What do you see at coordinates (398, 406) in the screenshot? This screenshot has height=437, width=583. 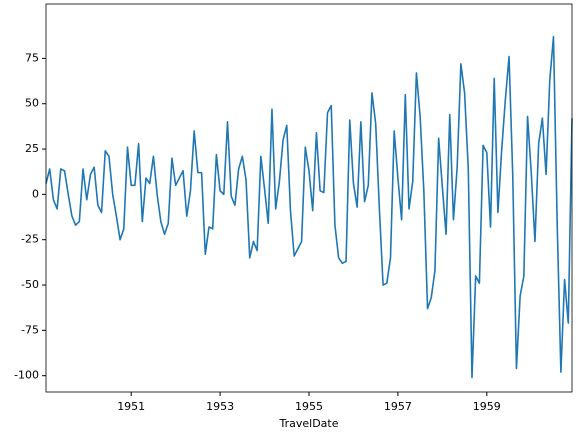 I see `x-tick-label: 1957` at bounding box center [398, 406].